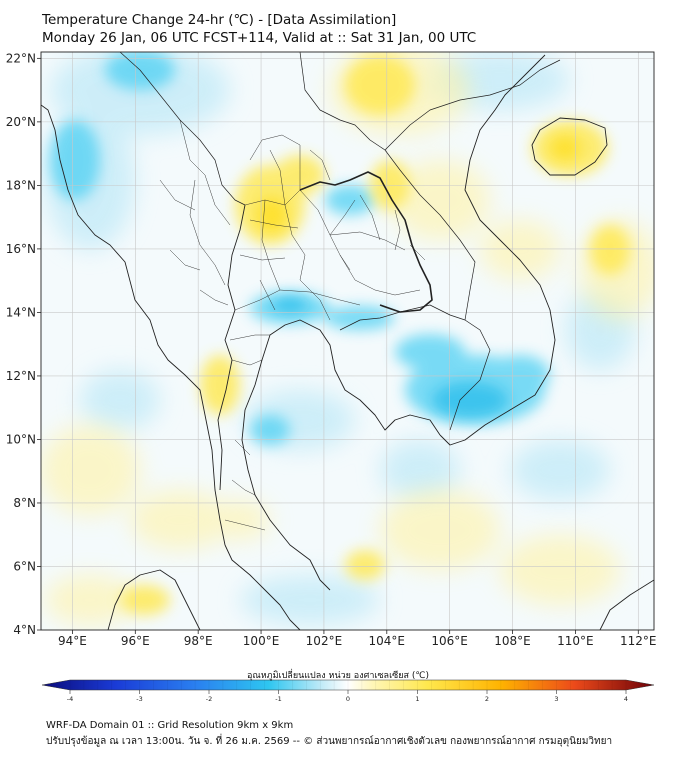  What do you see at coordinates (72, 641) in the screenshot?
I see `lon-tick-label: 94°E` at bounding box center [72, 641].